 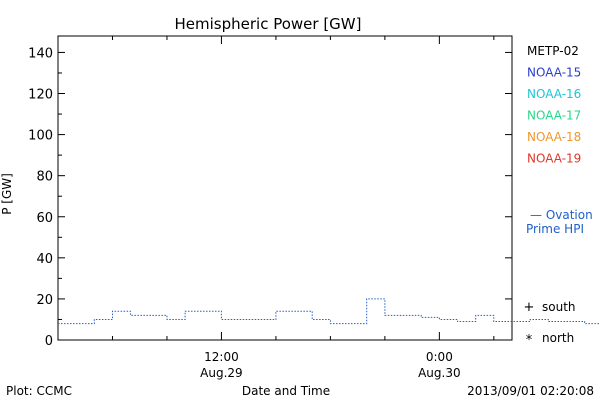 I want to click on ovation-label-line2: Prime HPI, so click(x=555, y=229).